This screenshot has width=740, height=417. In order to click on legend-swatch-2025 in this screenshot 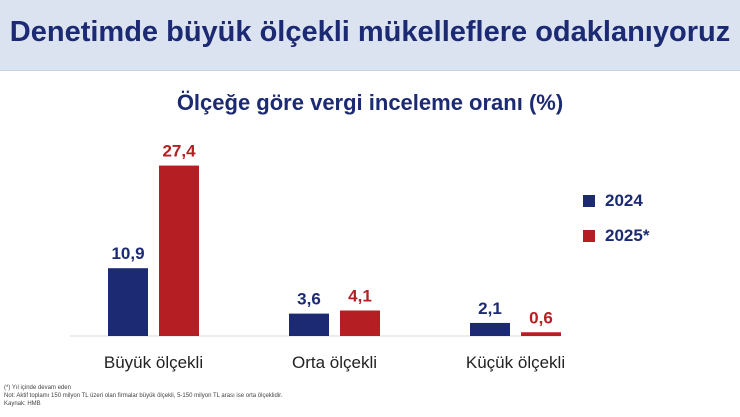, I will do `click(589, 236)`.